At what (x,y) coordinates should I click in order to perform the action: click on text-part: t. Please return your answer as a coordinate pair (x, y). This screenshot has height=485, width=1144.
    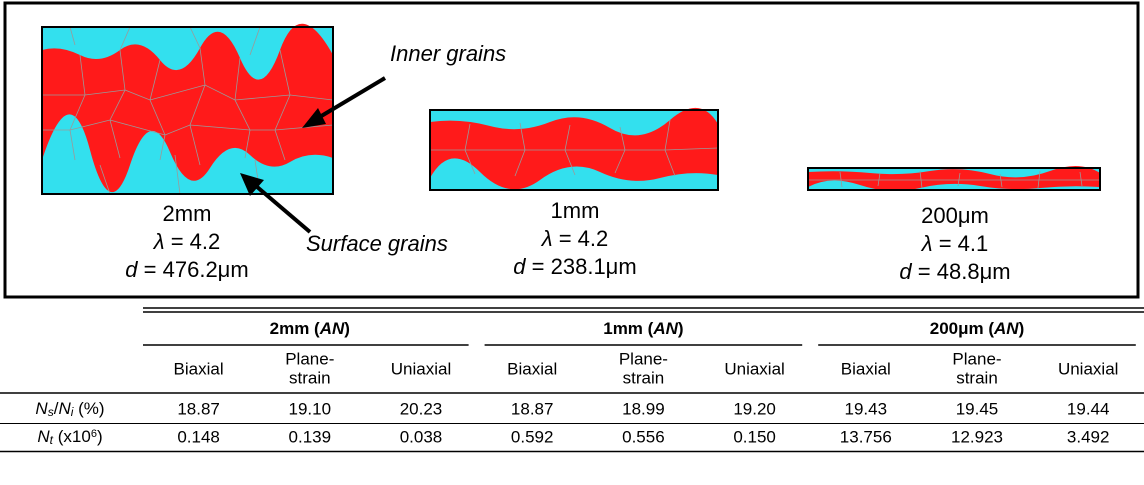
    Looking at the image, I should click on (52, 440).